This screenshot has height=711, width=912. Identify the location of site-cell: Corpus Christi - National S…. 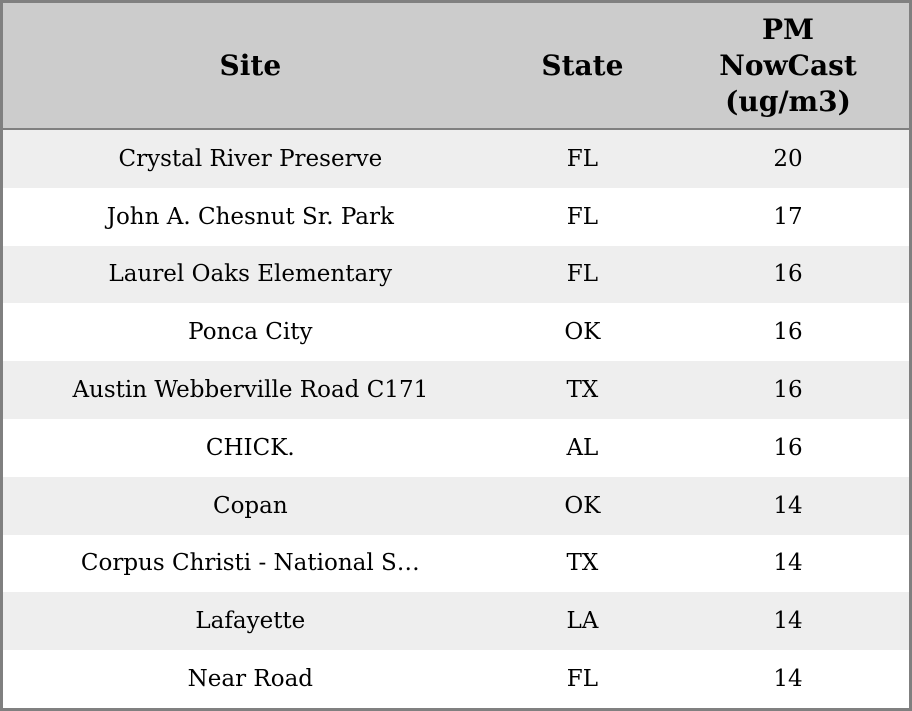
(250, 563).